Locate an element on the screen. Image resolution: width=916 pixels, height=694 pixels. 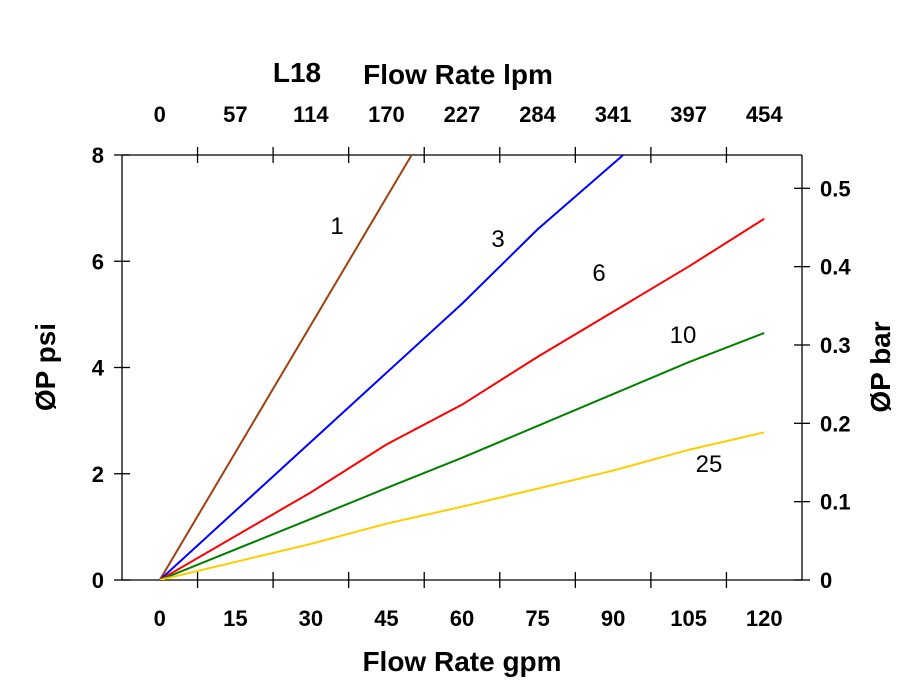
x-tick-label: 0 is located at coordinates (160, 618).